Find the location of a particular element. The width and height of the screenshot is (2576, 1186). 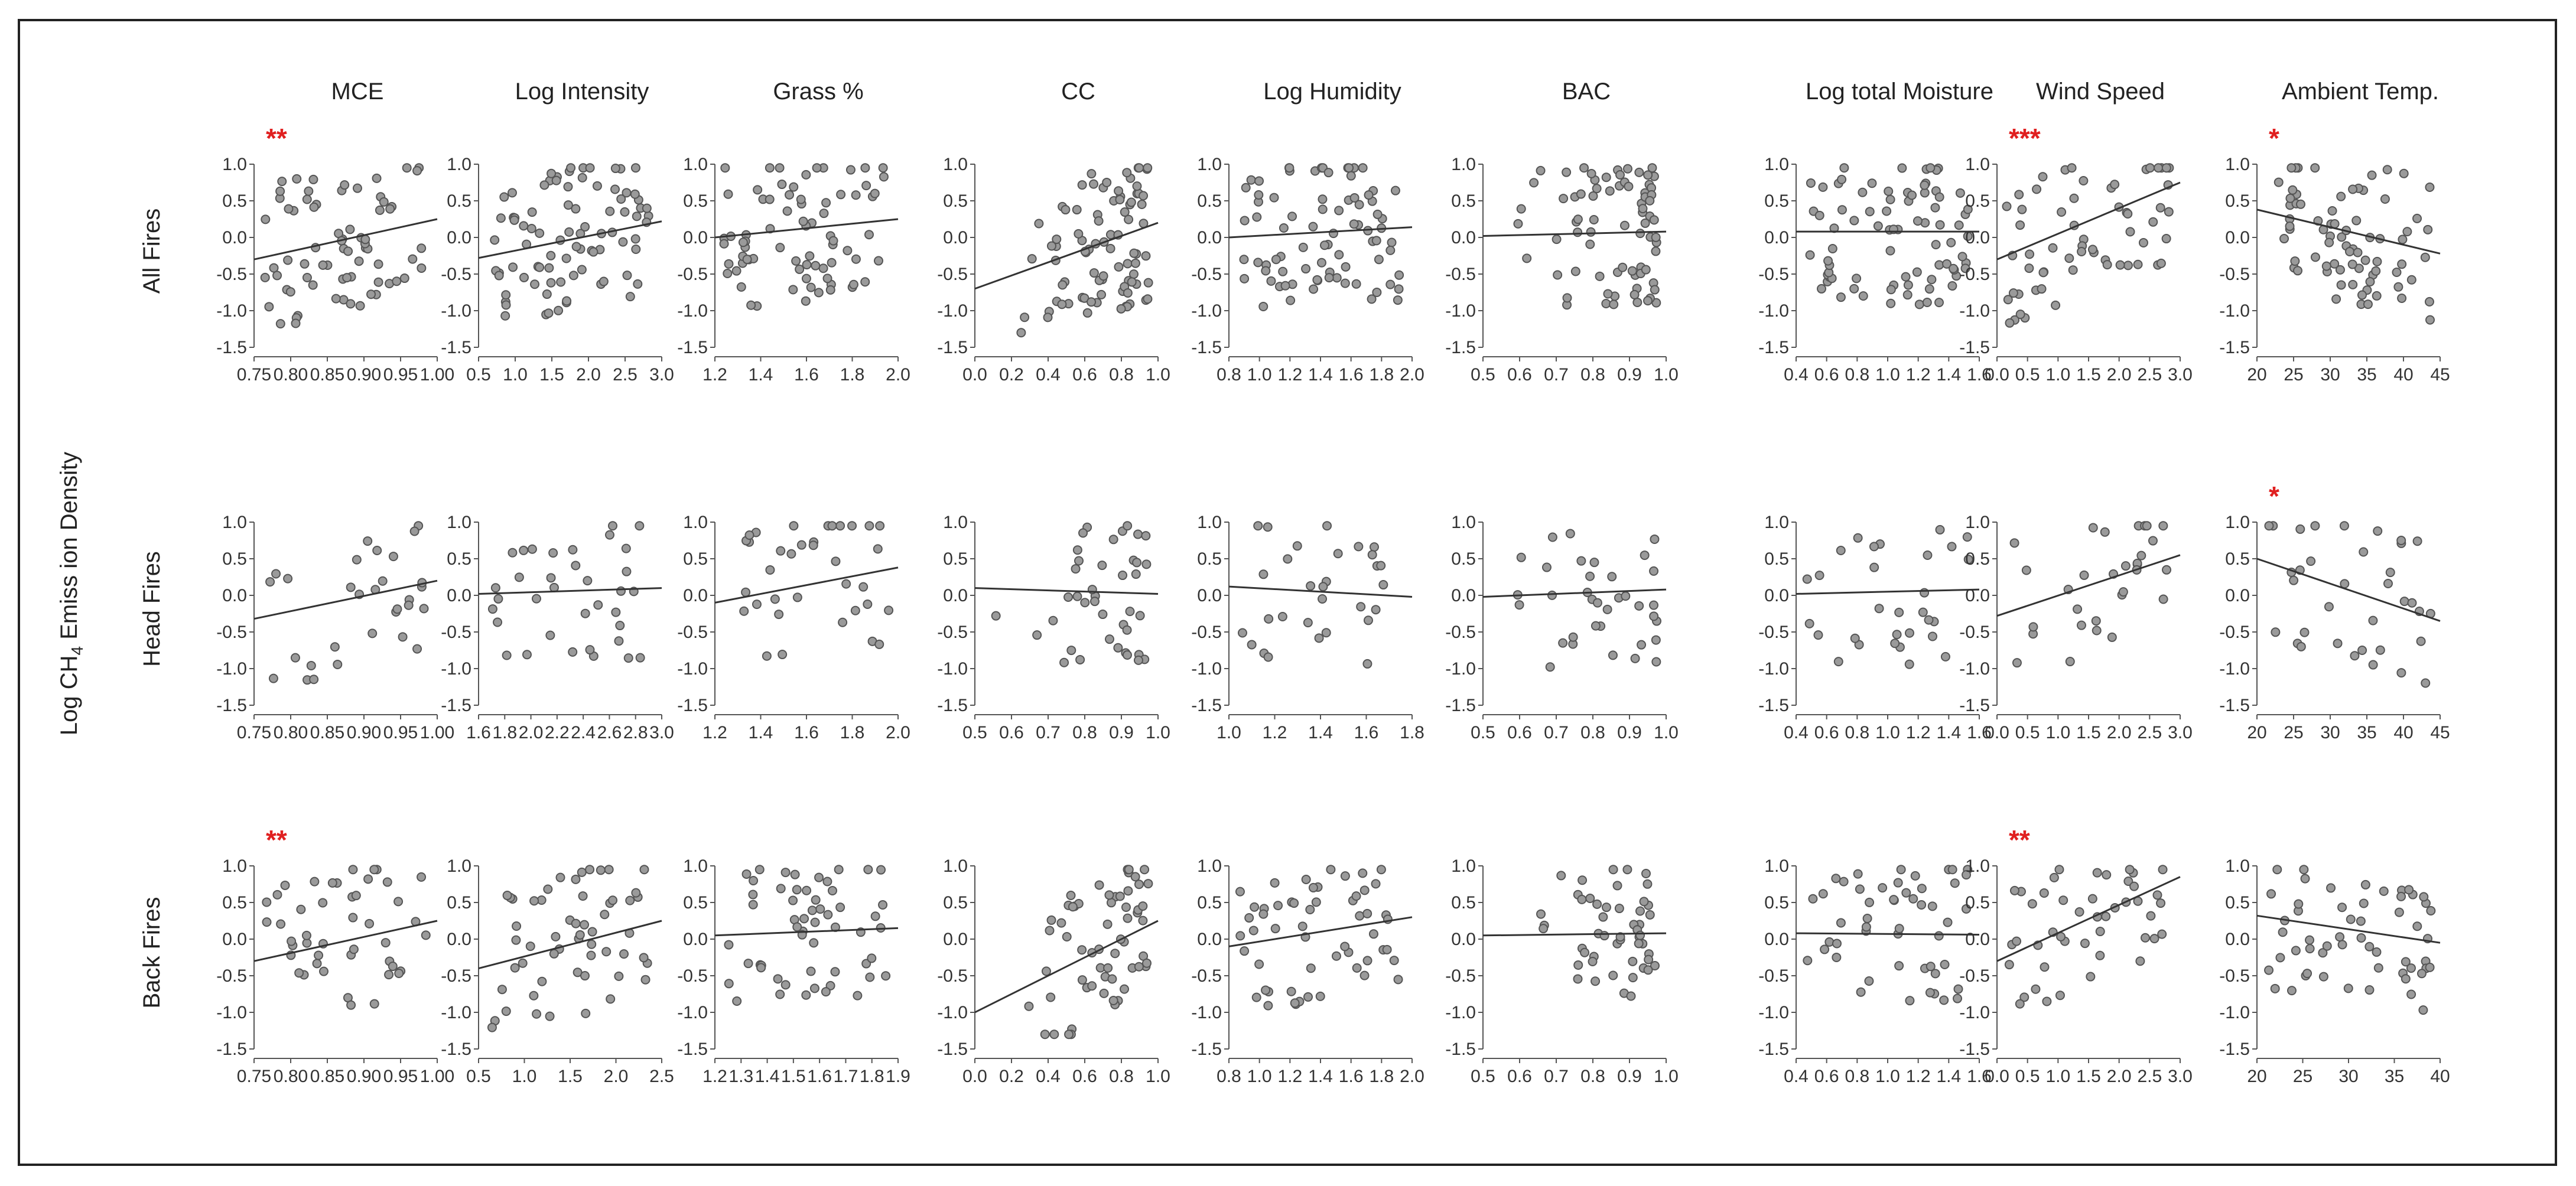

y-tick-label: 0.0 is located at coordinates (235, 595).